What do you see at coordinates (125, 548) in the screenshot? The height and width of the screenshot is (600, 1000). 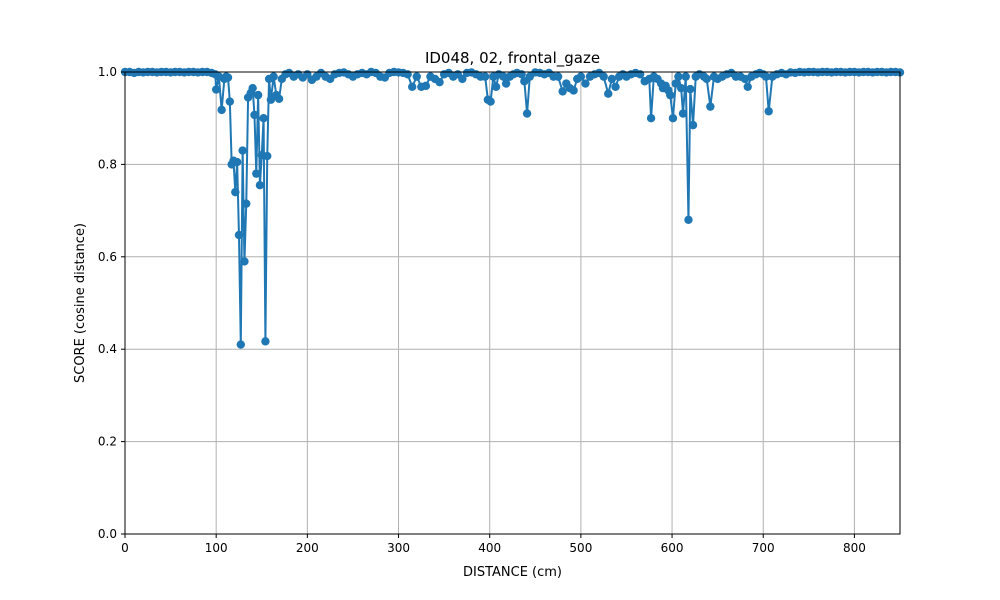 I see `x-tick-label: 0` at bounding box center [125, 548].